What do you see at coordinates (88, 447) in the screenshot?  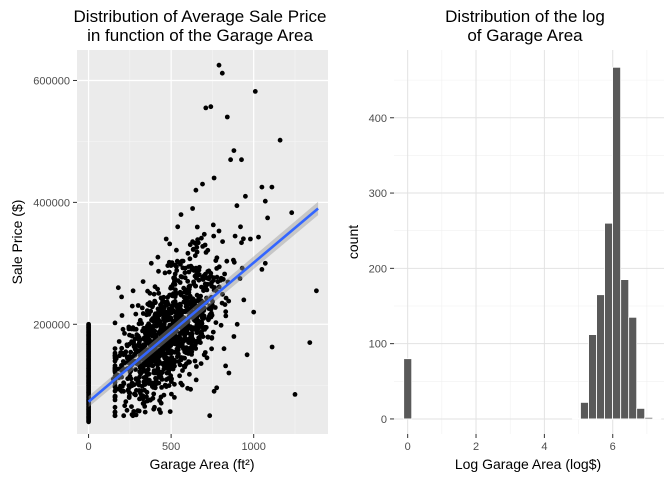 I see `scatter-x-tick-label: 0` at bounding box center [88, 447].